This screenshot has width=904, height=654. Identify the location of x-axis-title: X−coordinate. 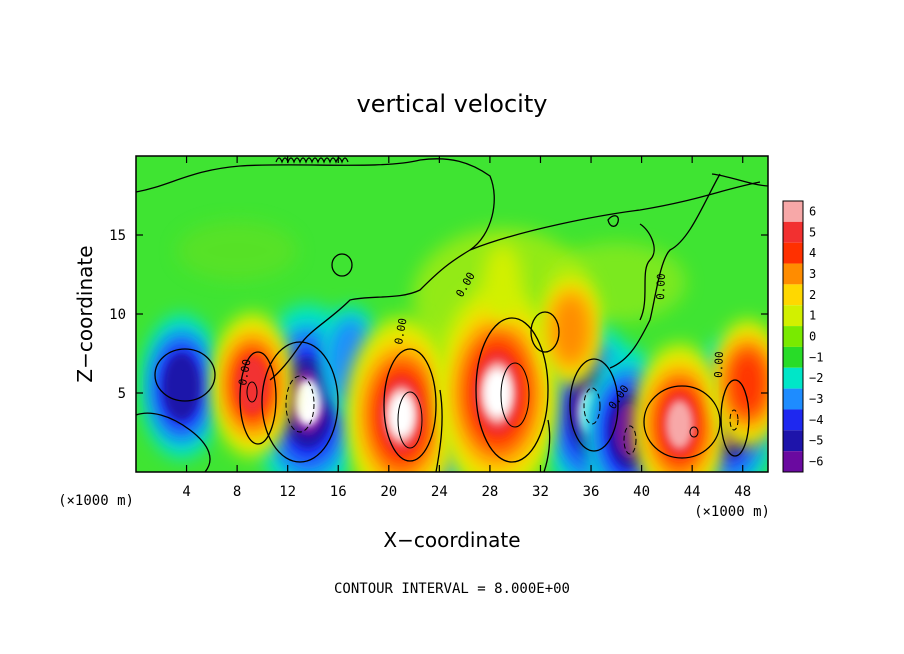
(451, 540).